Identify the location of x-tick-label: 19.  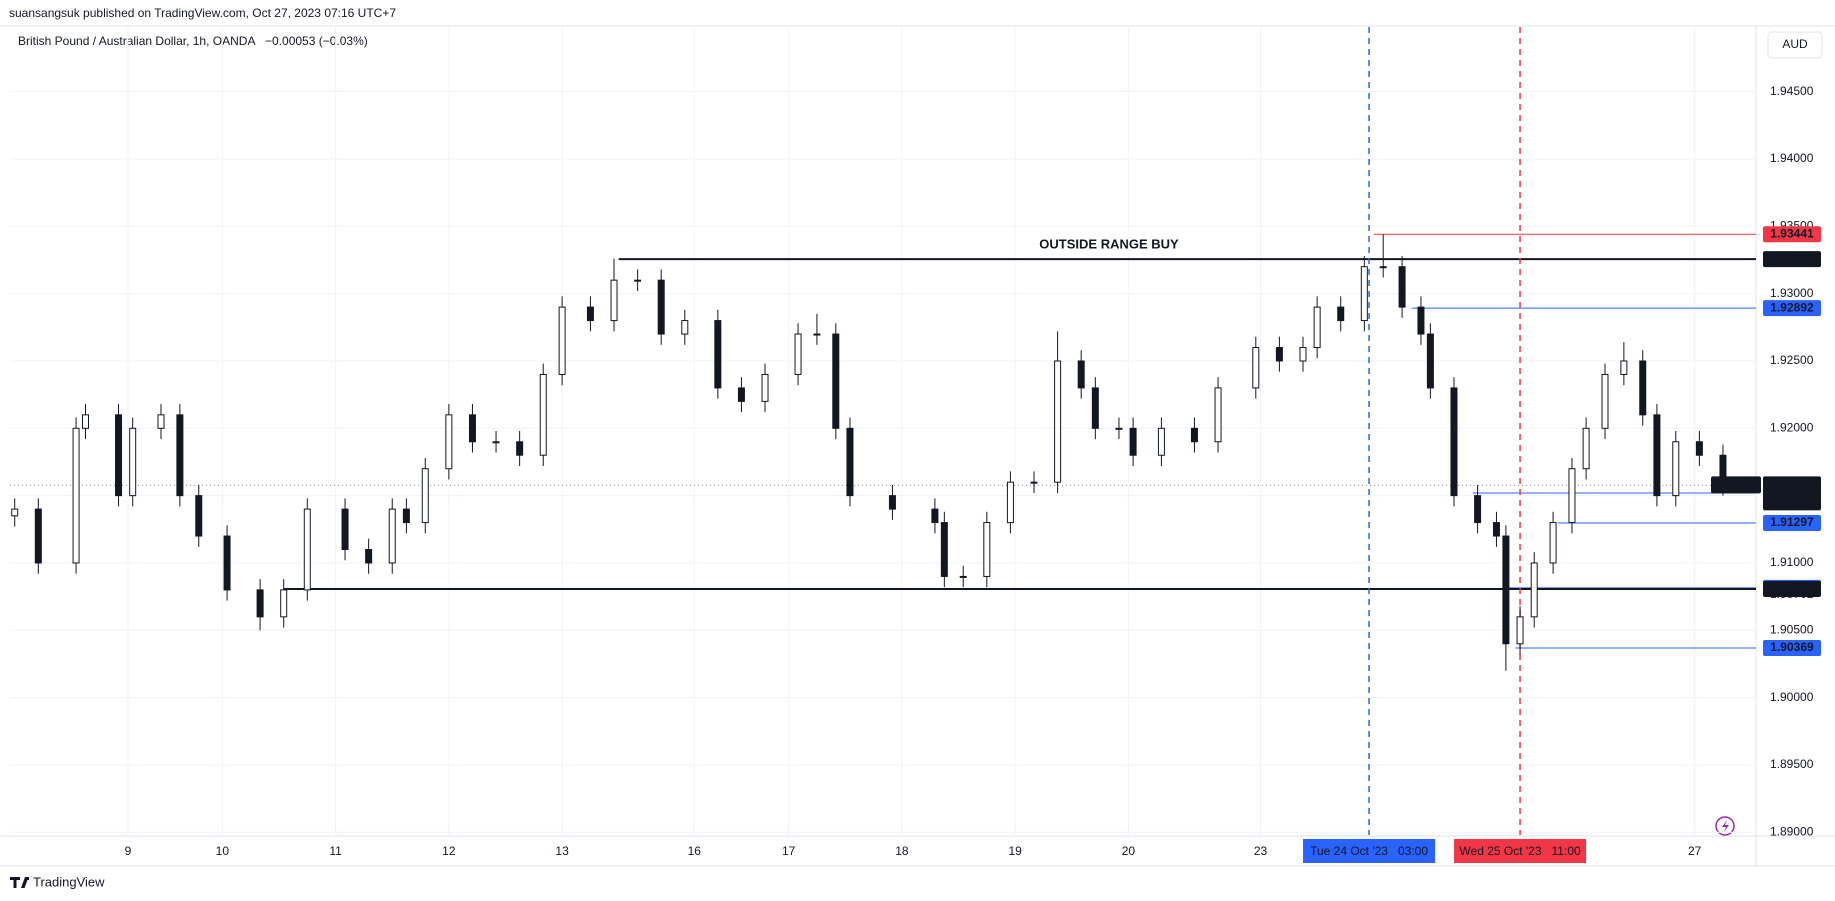
(1015, 851).